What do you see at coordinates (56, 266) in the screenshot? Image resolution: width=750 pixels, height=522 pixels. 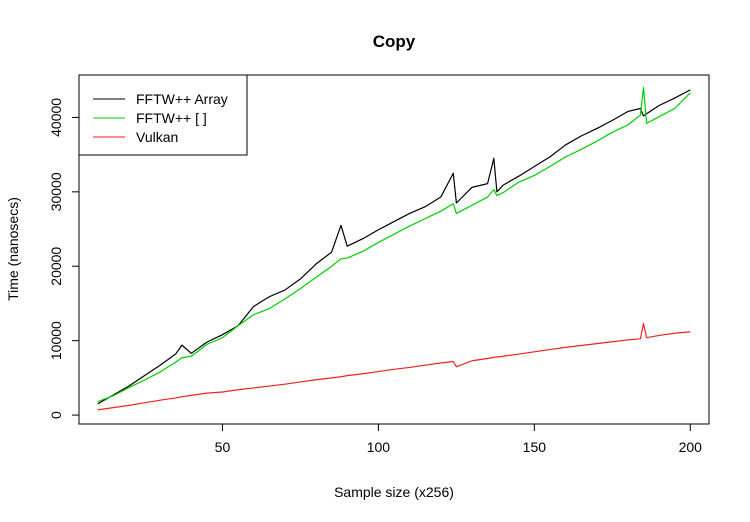 I see `y-tick-label: 20000` at bounding box center [56, 266].